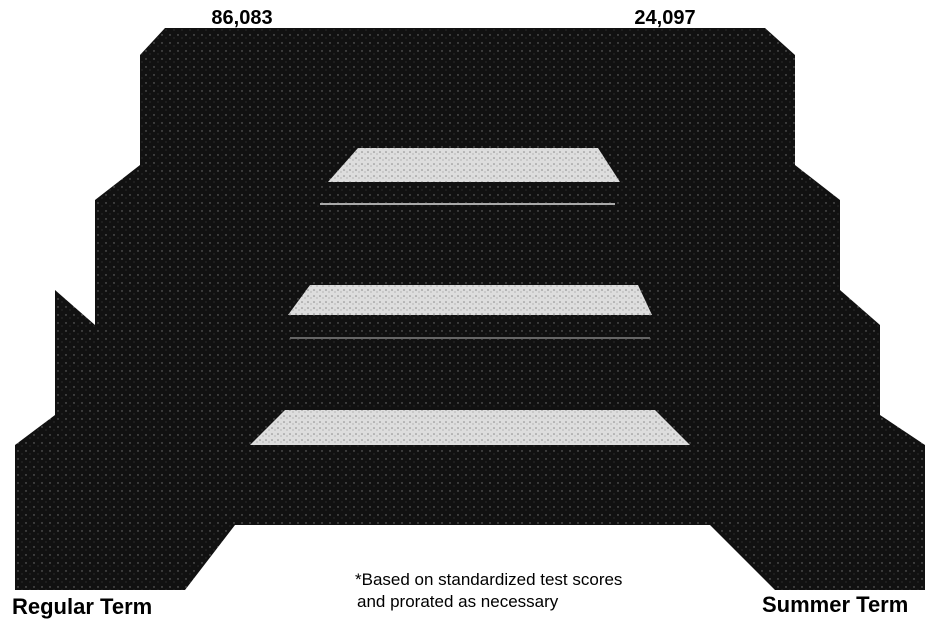  What do you see at coordinates (664, 18) in the screenshot?
I see `summer-total: 24,097` at bounding box center [664, 18].